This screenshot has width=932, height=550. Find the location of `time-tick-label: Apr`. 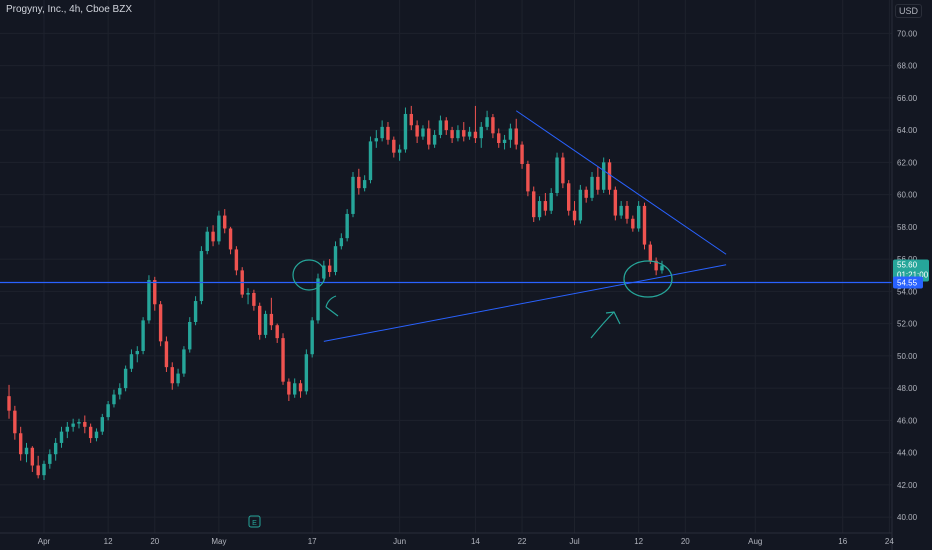

time-tick-label: Apr is located at coordinates (44, 541).